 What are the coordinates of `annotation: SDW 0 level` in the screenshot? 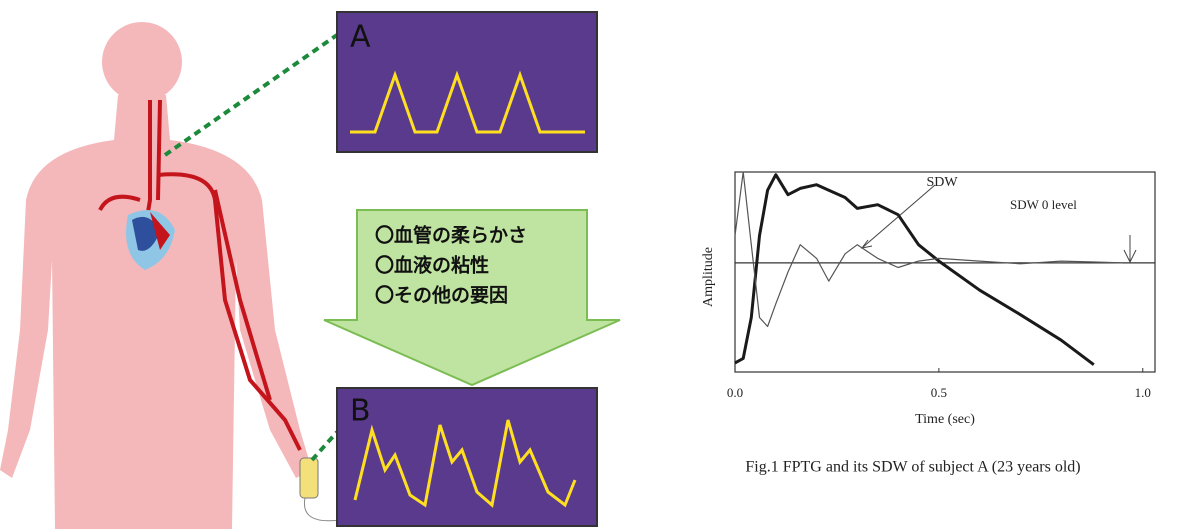 It's located at (1043, 204).